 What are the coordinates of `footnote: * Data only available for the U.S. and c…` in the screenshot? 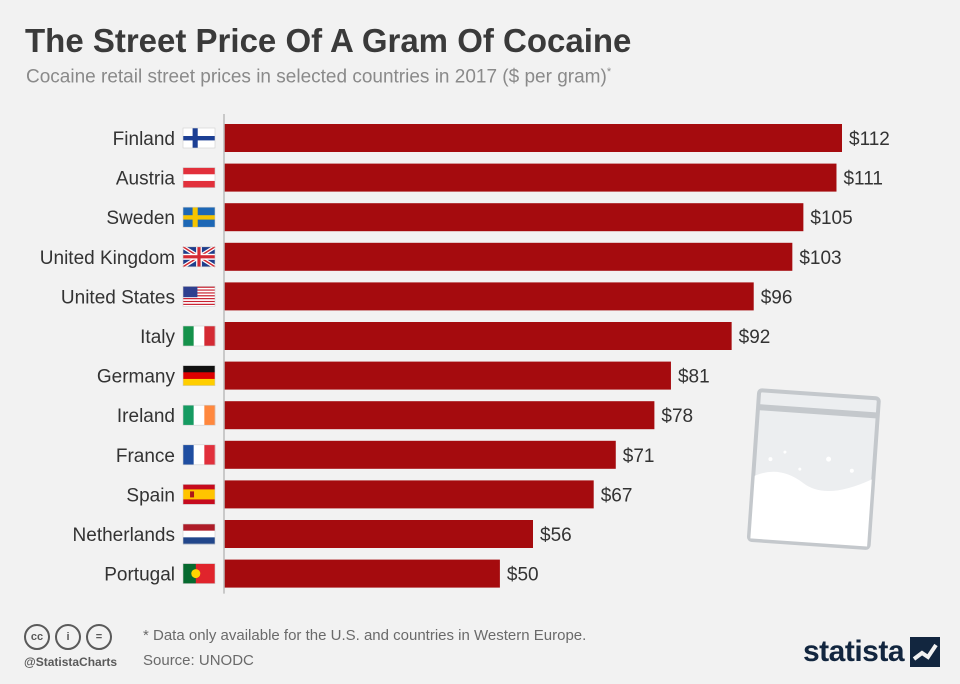 It's located at (365, 635).